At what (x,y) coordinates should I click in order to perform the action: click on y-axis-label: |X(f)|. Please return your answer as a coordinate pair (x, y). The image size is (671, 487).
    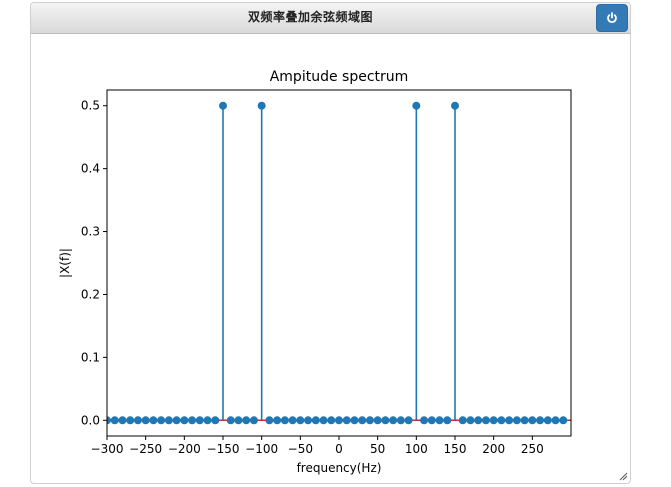
    Looking at the image, I should click on (65, 263).